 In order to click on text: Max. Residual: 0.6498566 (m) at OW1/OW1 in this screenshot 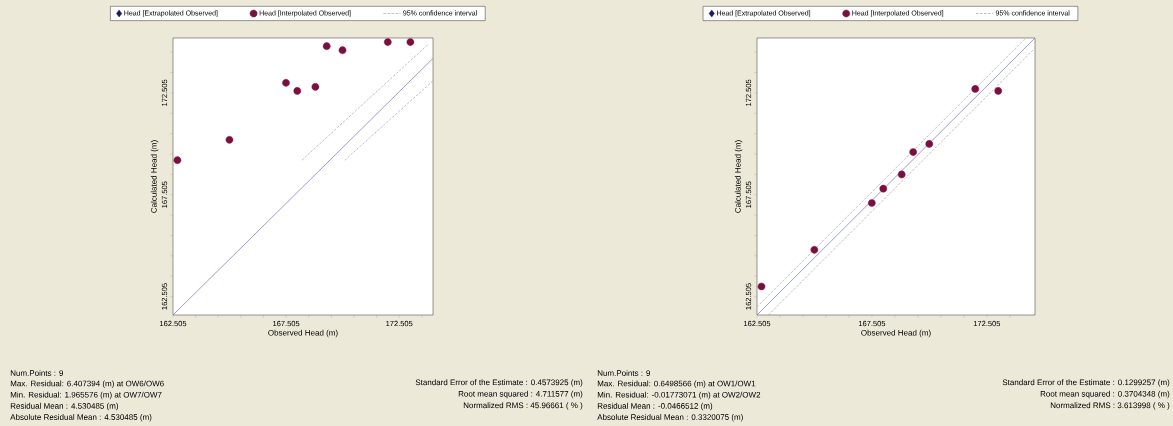, I will do `click(676, 384)`.